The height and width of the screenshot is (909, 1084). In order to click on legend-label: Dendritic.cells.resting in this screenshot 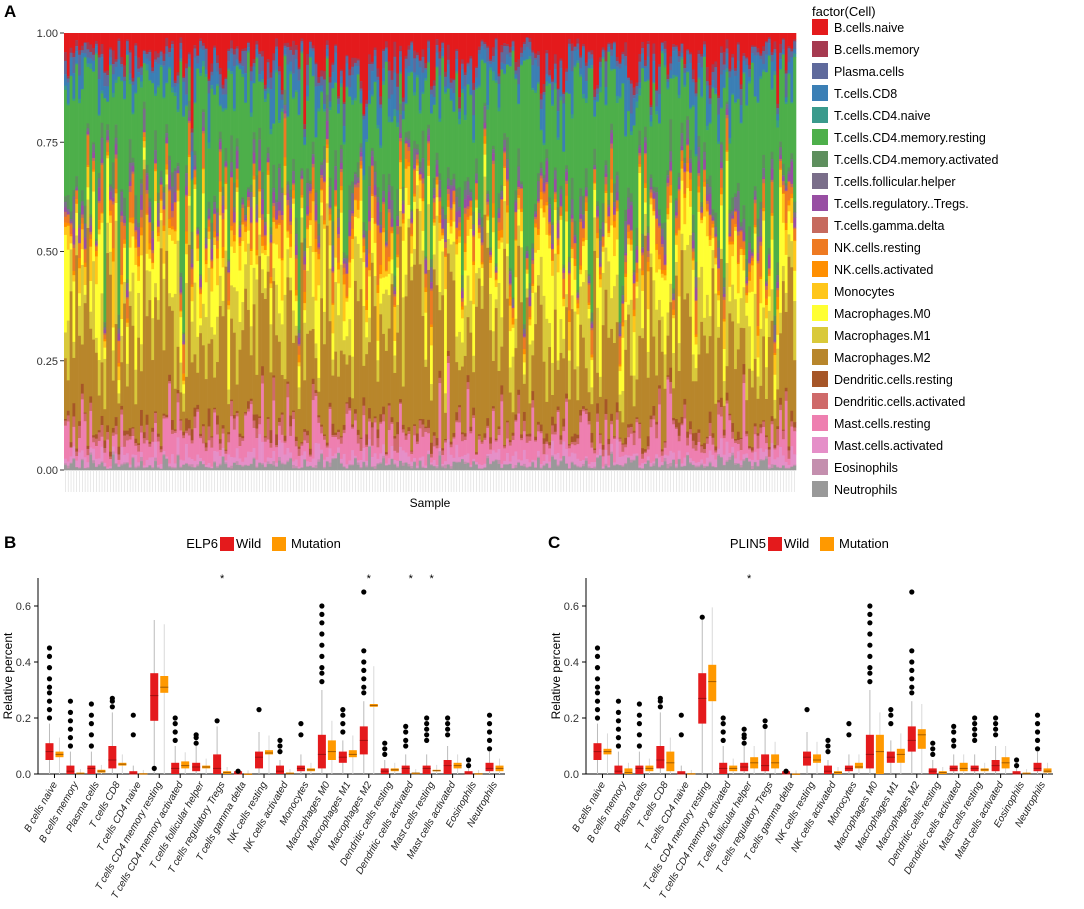, I will do `click(893, 380)`.